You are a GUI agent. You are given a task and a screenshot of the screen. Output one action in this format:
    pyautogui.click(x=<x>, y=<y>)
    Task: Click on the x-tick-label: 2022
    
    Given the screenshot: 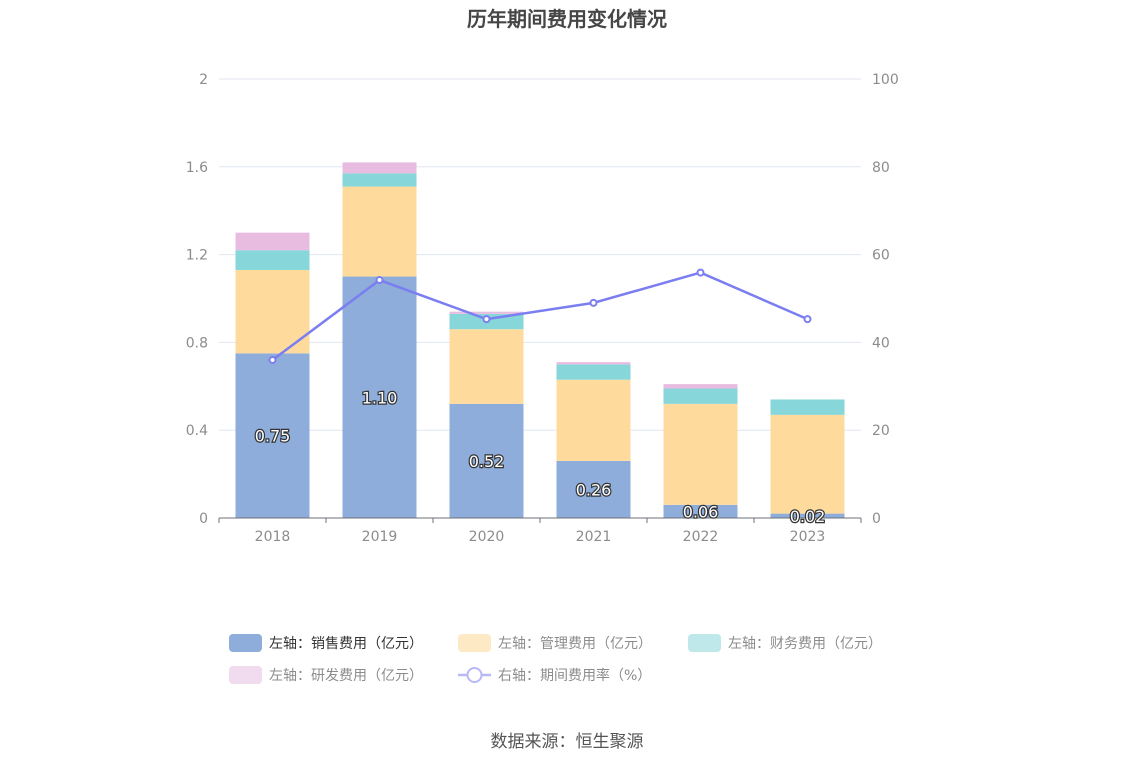 What is the action you would take?
    pyautogui.click(x=701, y=537)
    